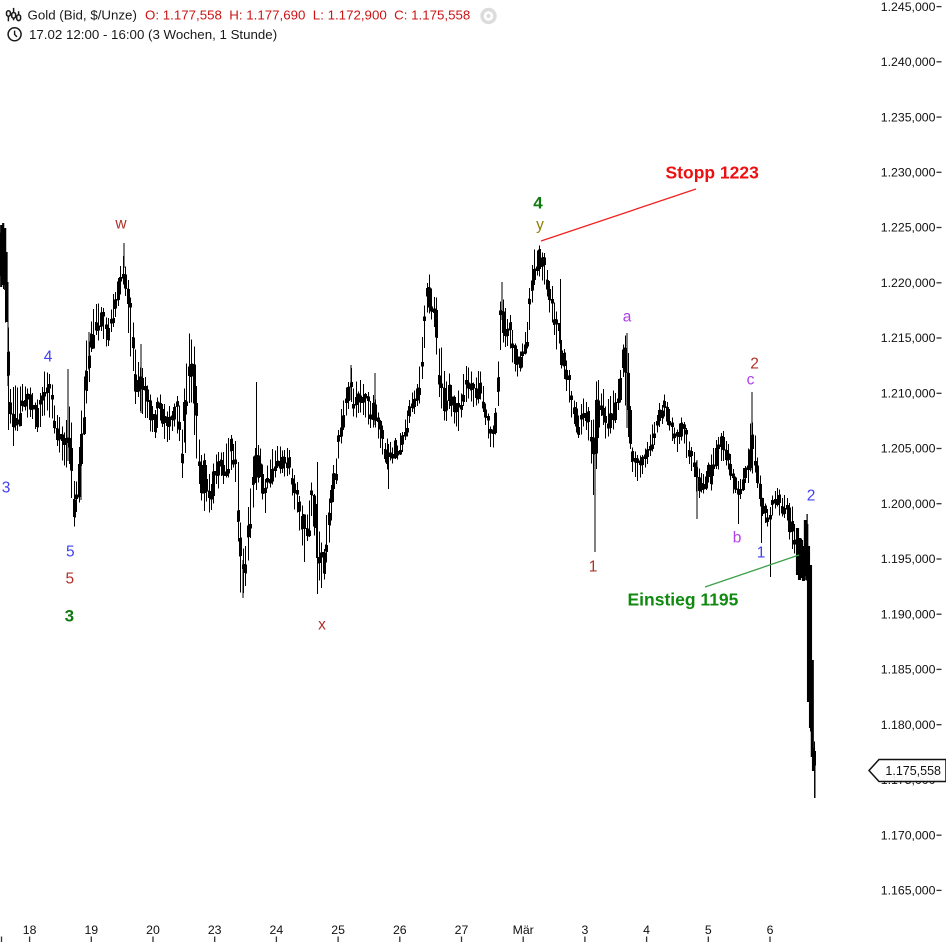 The height and width of the screenshot is (942, 946). What do you see at coordinates (400, 930) in the screenshot?
I see `svg-text: 26` at bounding box center [400, 930].